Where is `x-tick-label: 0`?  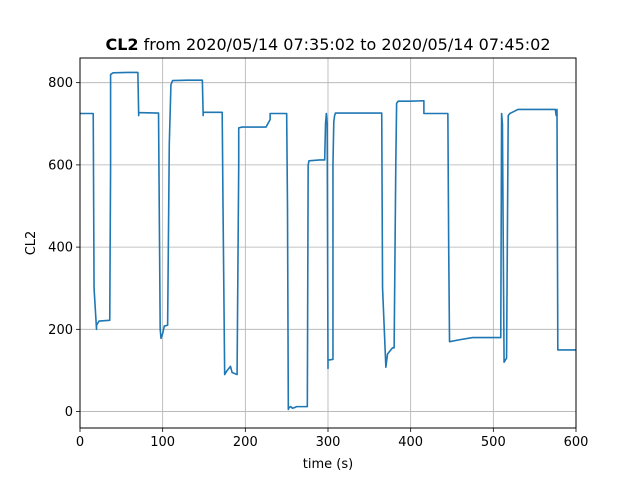 x-tick-label: 0 is located at coordinates (80, 442).